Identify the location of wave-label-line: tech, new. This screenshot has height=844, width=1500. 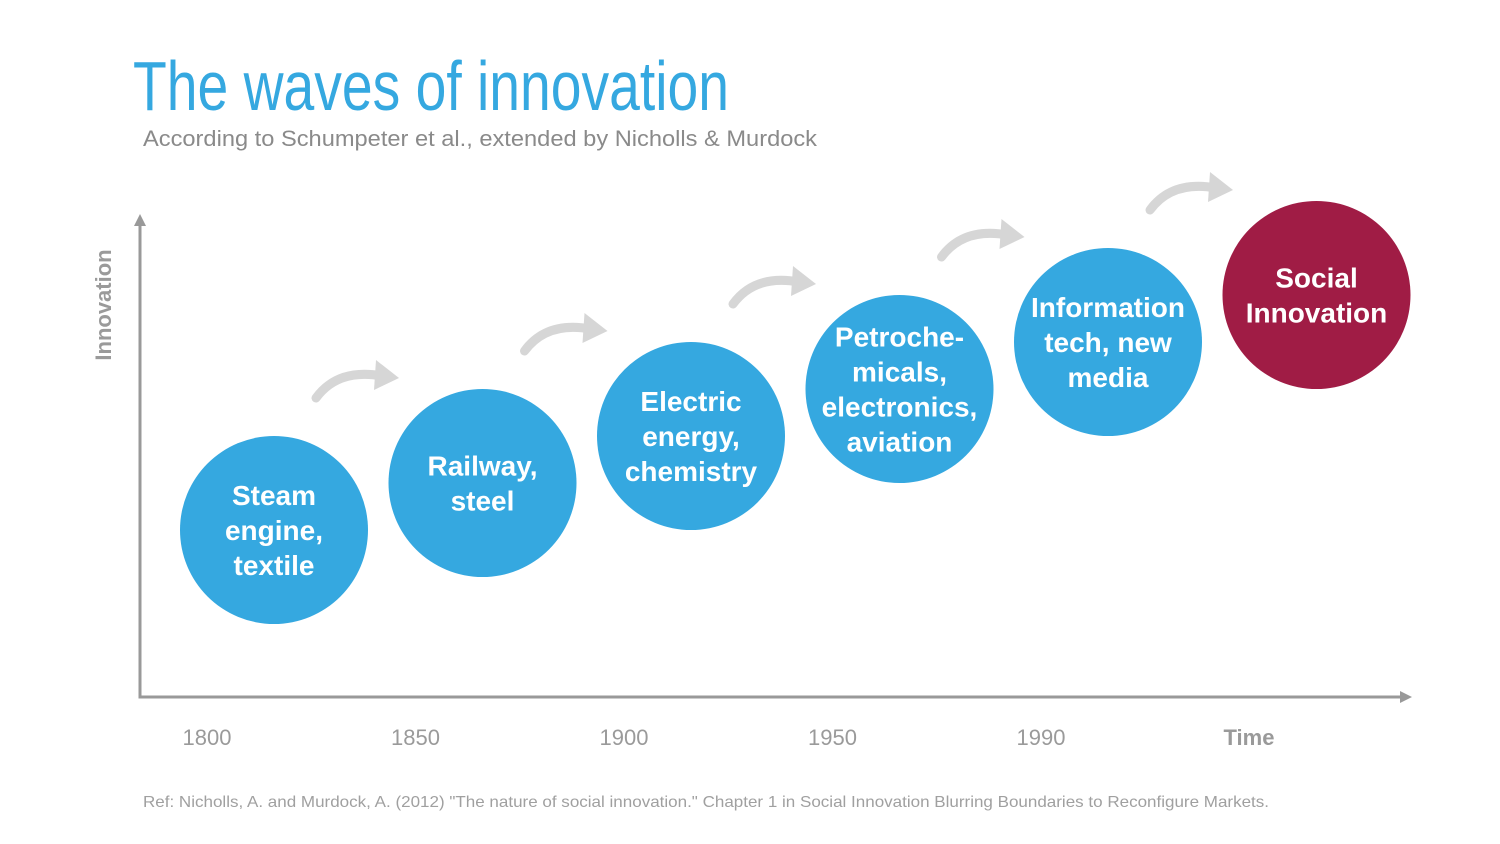
(1108, 342).